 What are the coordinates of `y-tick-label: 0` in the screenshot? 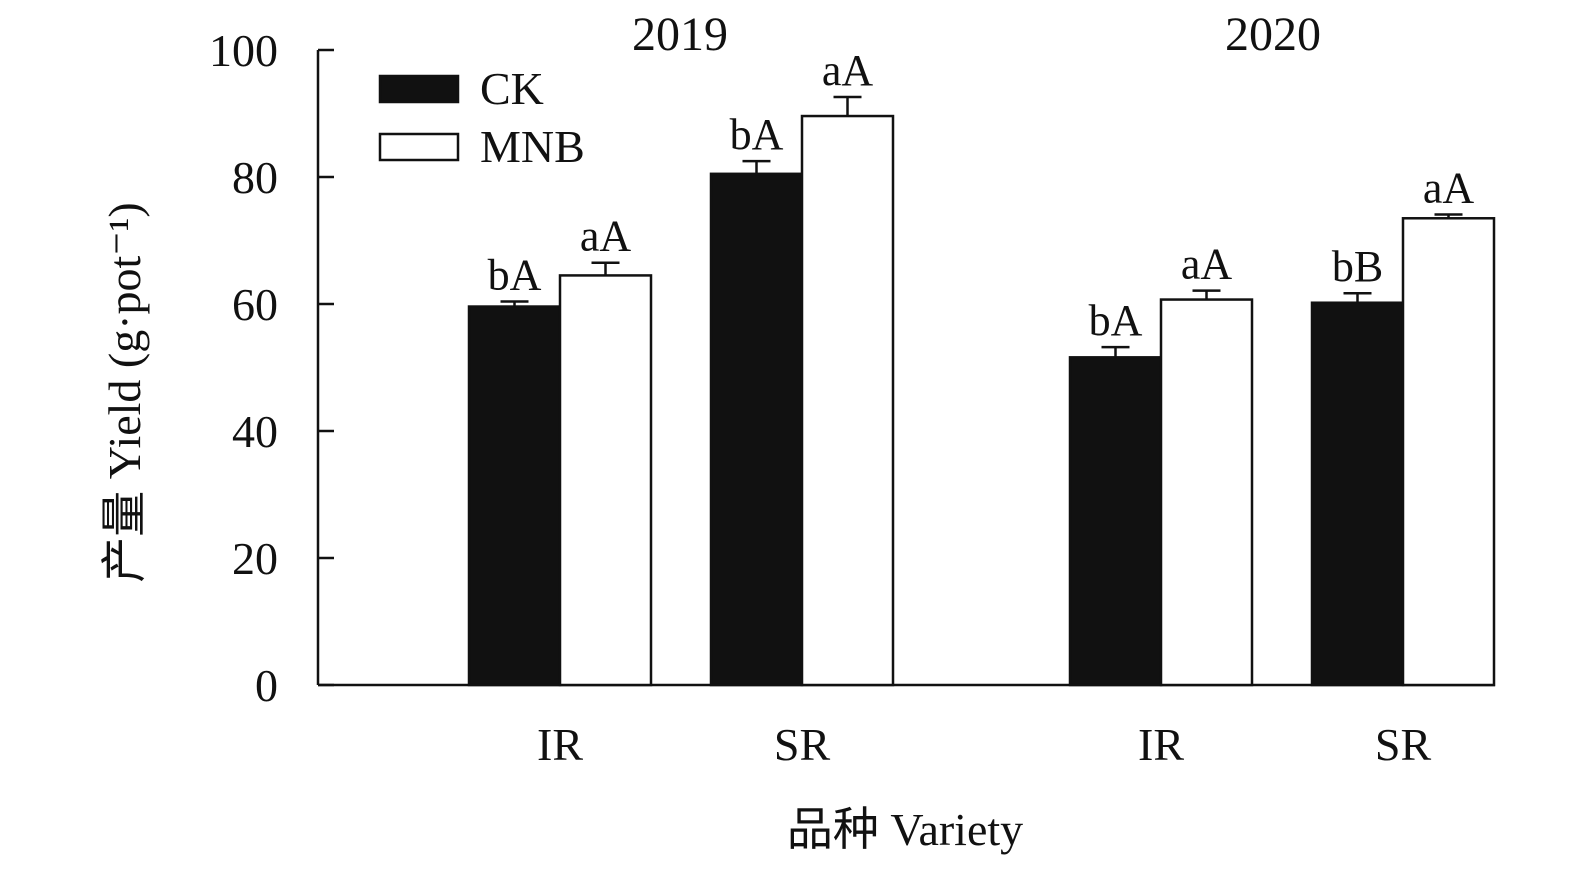 It's located at (266, 685).